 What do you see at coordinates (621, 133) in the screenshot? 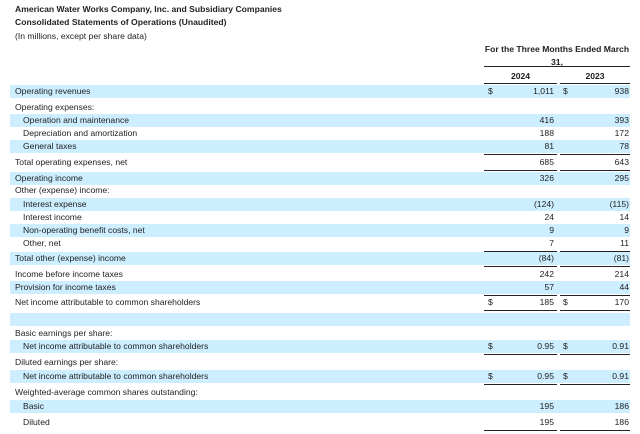
I see `value-2023: 172` at bounding box center [621, 133].